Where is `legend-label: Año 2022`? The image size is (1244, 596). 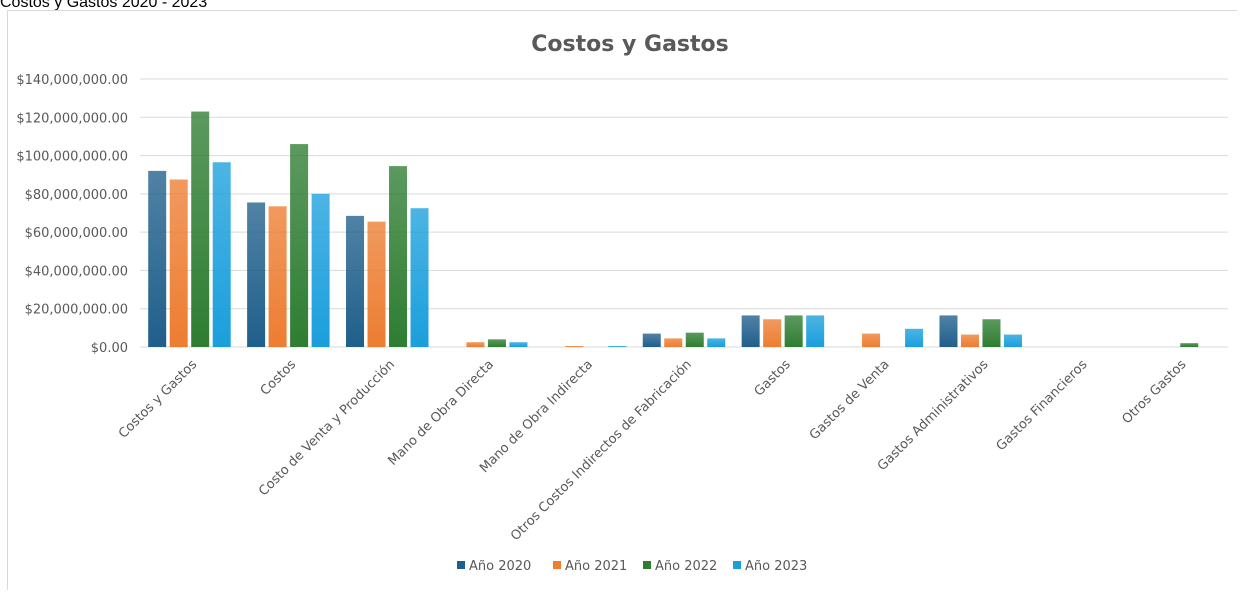 legend-label: Año 2022 is located at coordinates (686, 566).